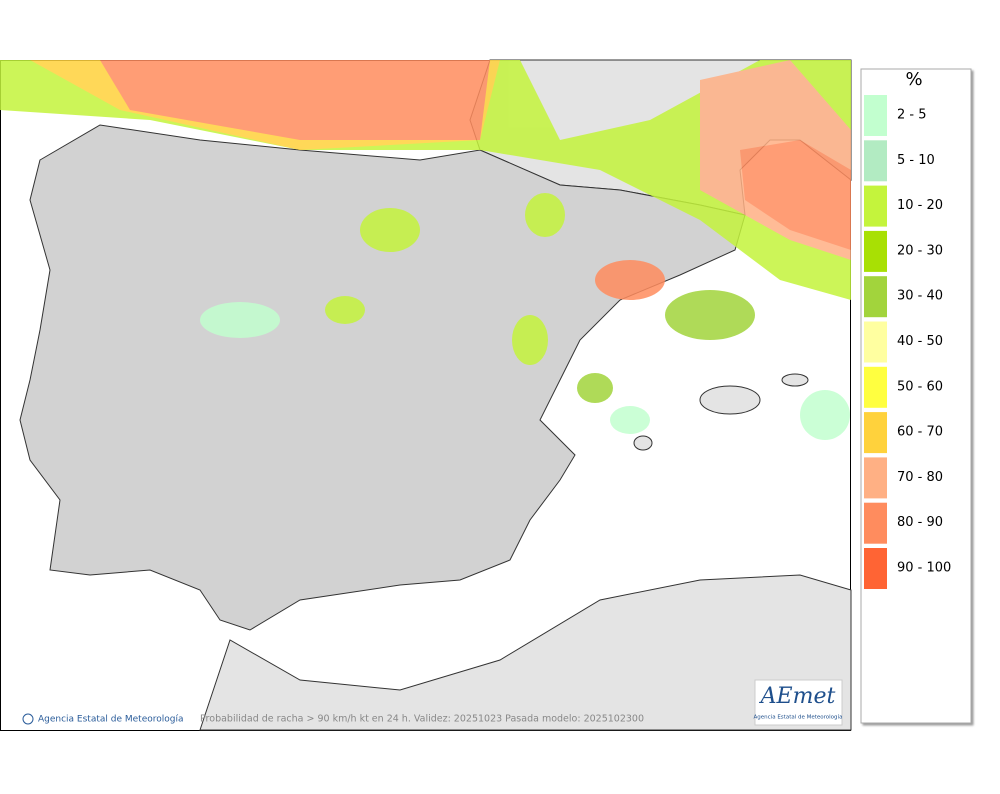 The image size is (1000, 794). Describe the element at coordinates (920, 522) in the screenshot. I see `legend-label: 80 - 90` at that location.